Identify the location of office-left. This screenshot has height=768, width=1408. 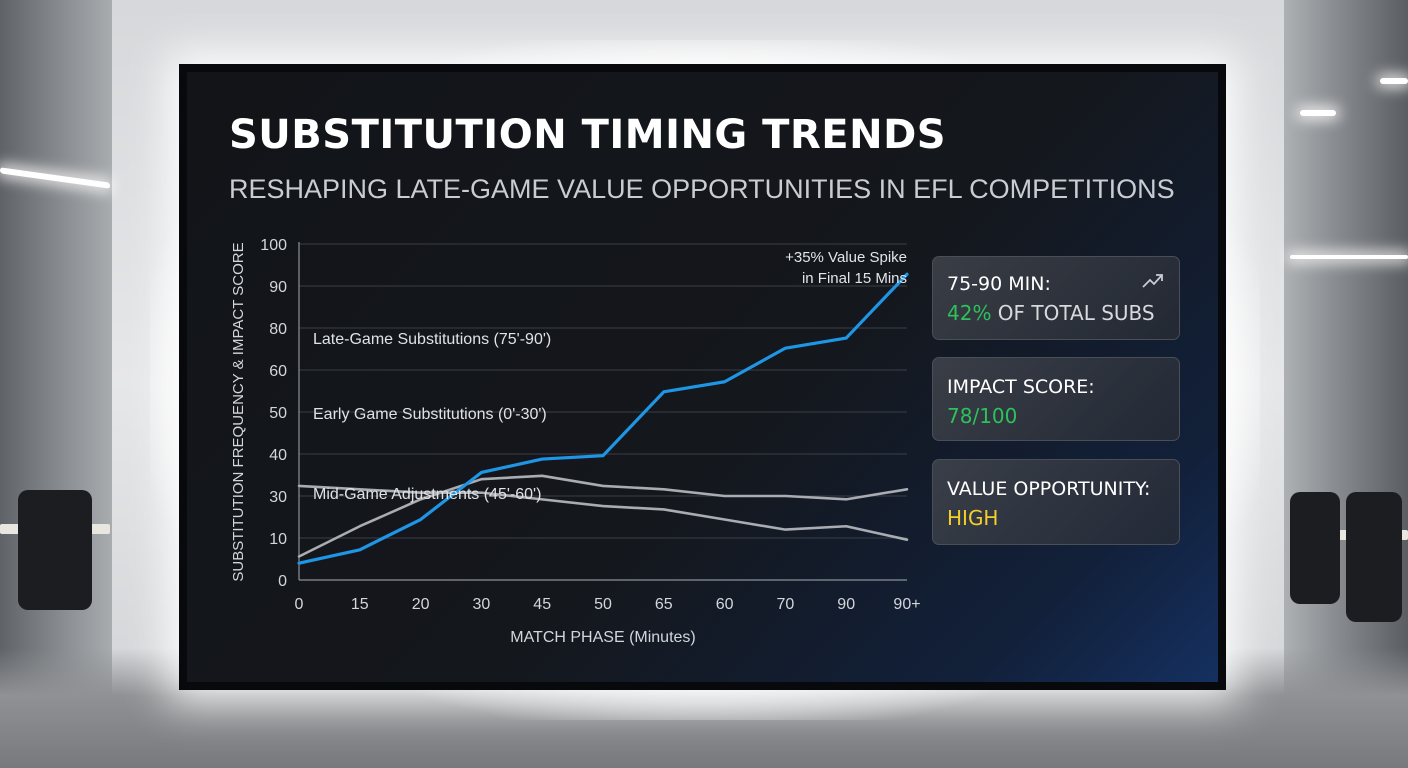
(56, 384).